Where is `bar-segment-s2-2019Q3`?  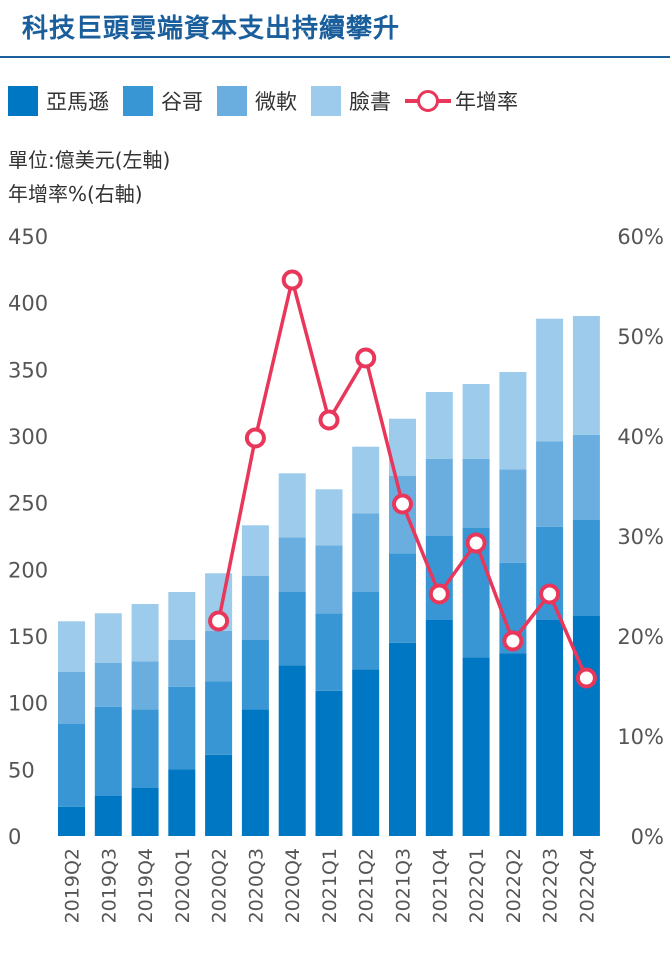
bar-segment-s2-2019Q3 is located at coordinates (108, 684).